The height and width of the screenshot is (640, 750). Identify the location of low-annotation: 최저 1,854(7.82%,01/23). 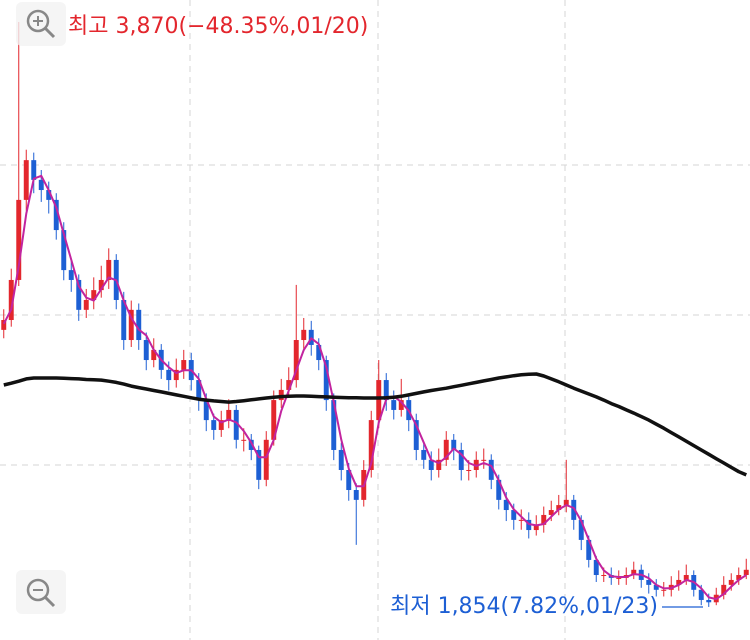
(524, 606).